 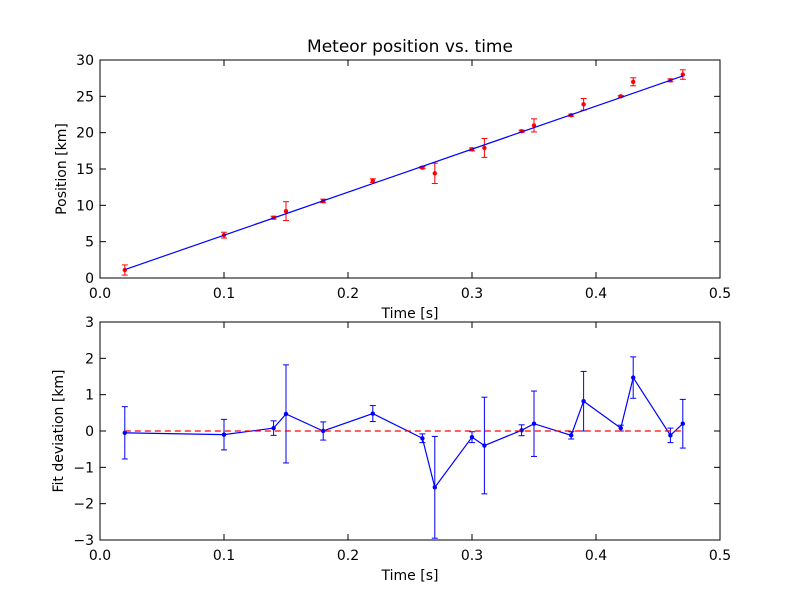 What do you see at coordinates (85, 134) in the screenshot?
I see `position-plot-y-tick-label: 20` at bounding box center [85, 134].